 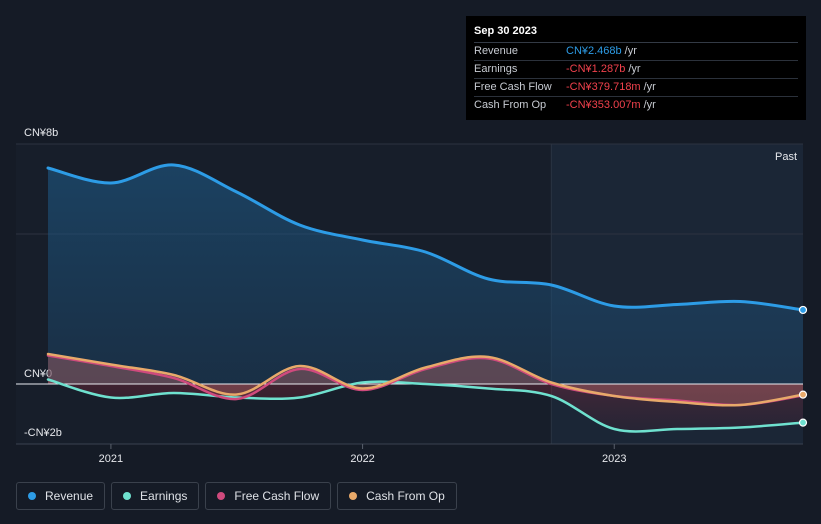 I want to click on legend-item-cash-from-op: Cash From Op, so click(x=397, y=496).